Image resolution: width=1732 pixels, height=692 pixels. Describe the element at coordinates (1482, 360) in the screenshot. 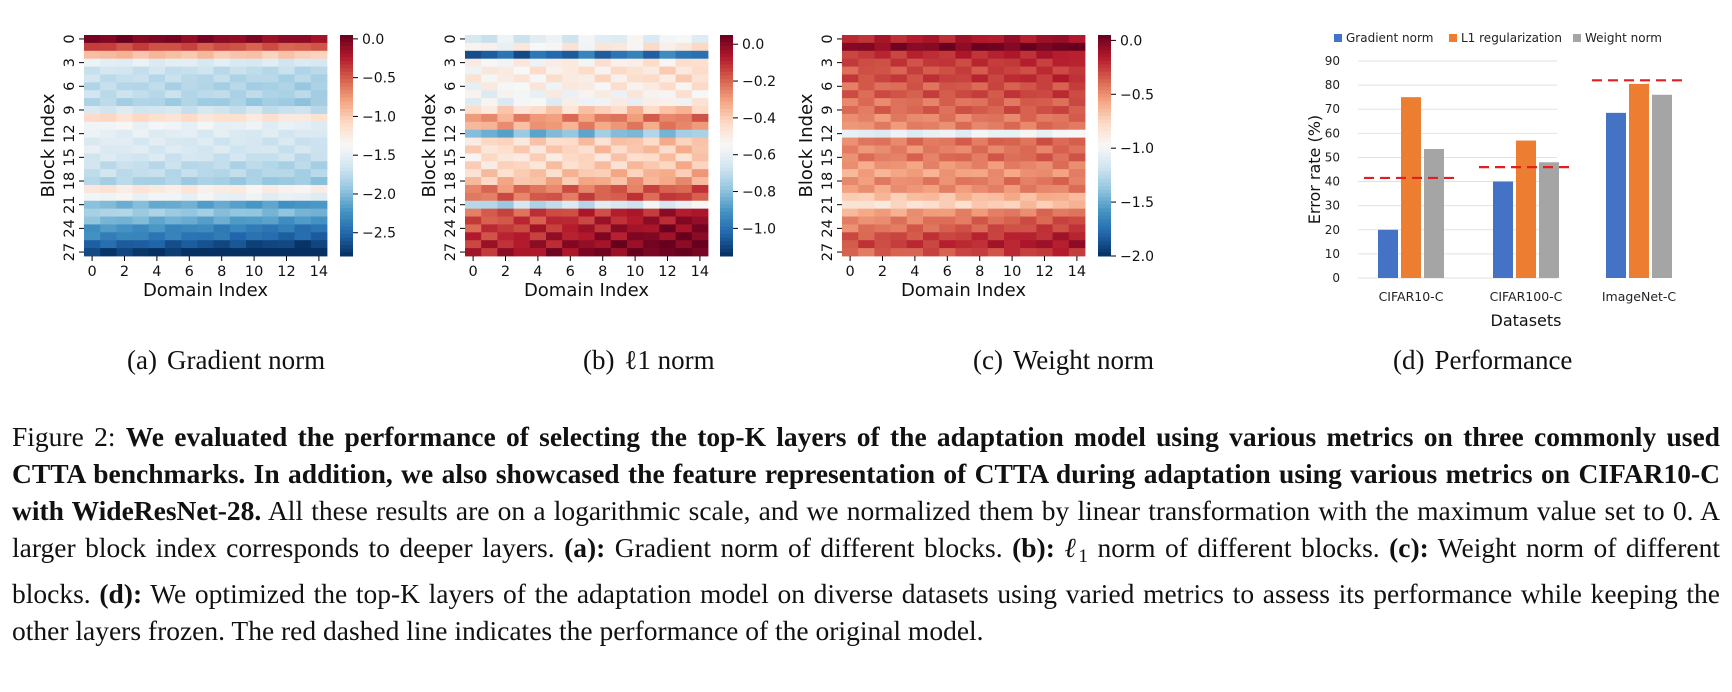

I see `caption-d: (d) Performance` at that location.